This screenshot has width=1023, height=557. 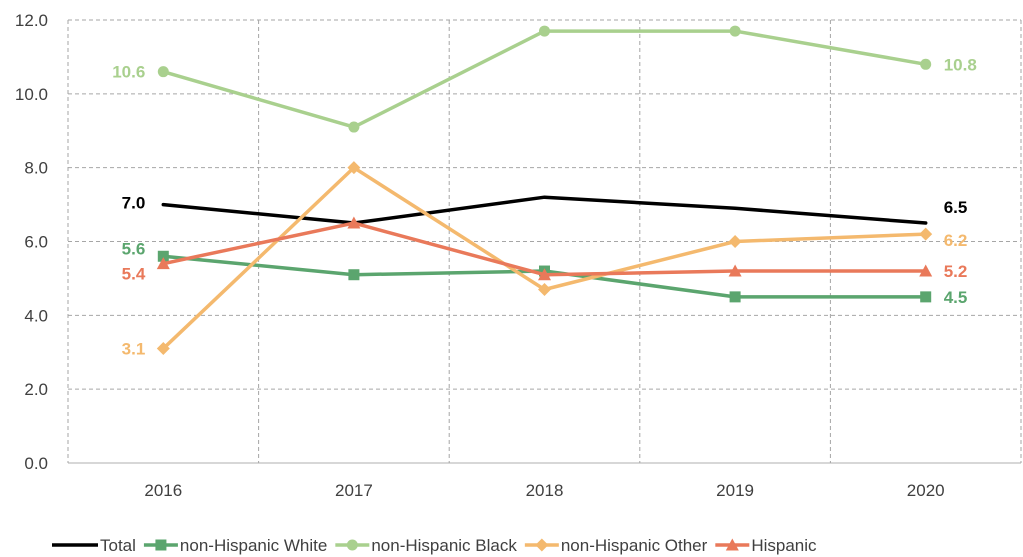 What do you see at coordinates (354, 490) in the screenshot?
I see `x-tick-label: 2017` at bounding box center [354, 490].